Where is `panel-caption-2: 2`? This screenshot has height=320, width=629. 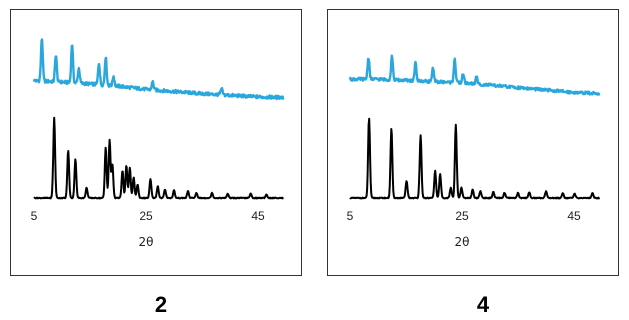 panel-caption-2: 2 is located at coordinates (161, 304).